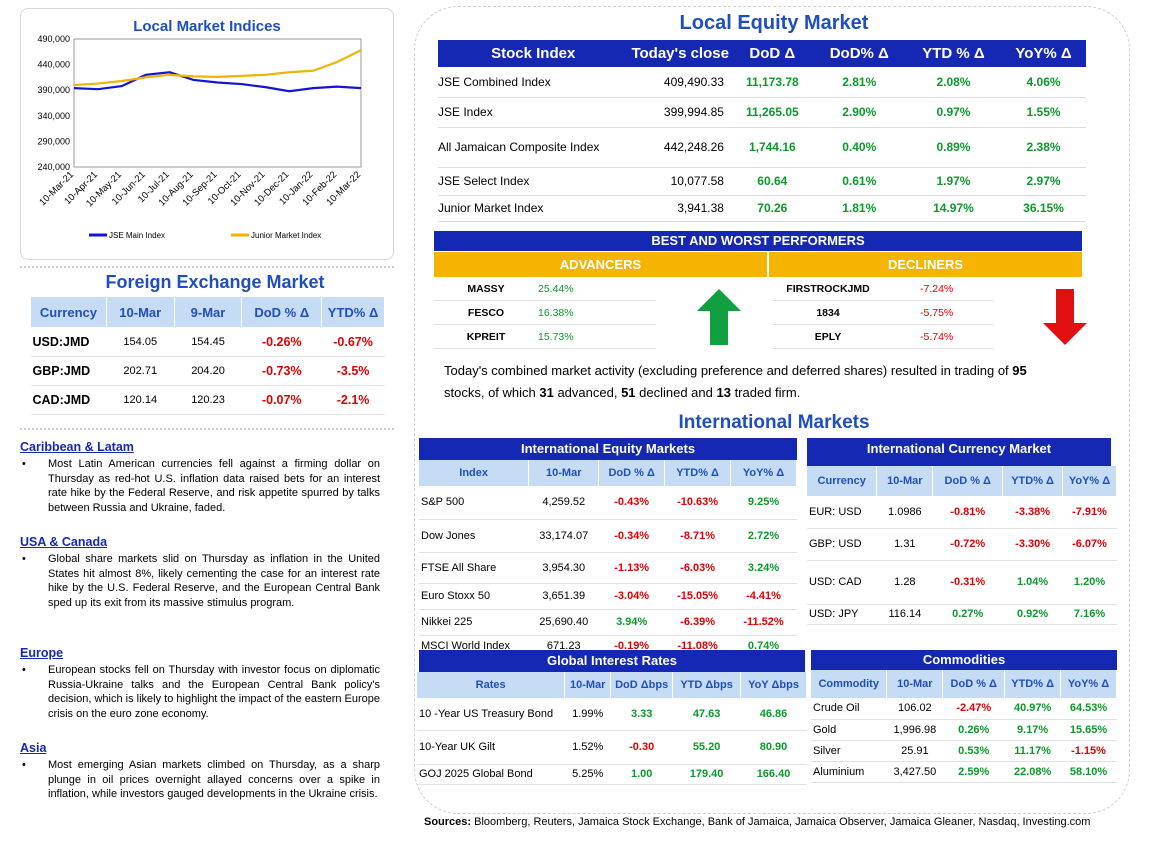 This screenshot has height=841, width=1153. Describe the element at coordinates (282, 312) in the screenshot. I see `fx-header-cell: DoD % Δ` at that location.